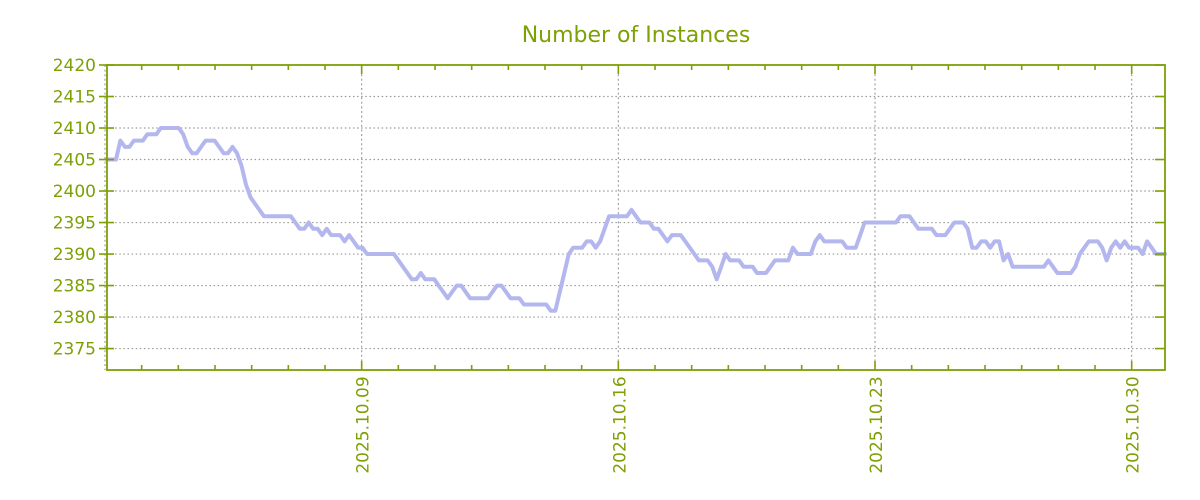  Describe the element at coordinates (620, 424) in the screenshot. I see `x-tick-label: 2025.10.16` at that location.